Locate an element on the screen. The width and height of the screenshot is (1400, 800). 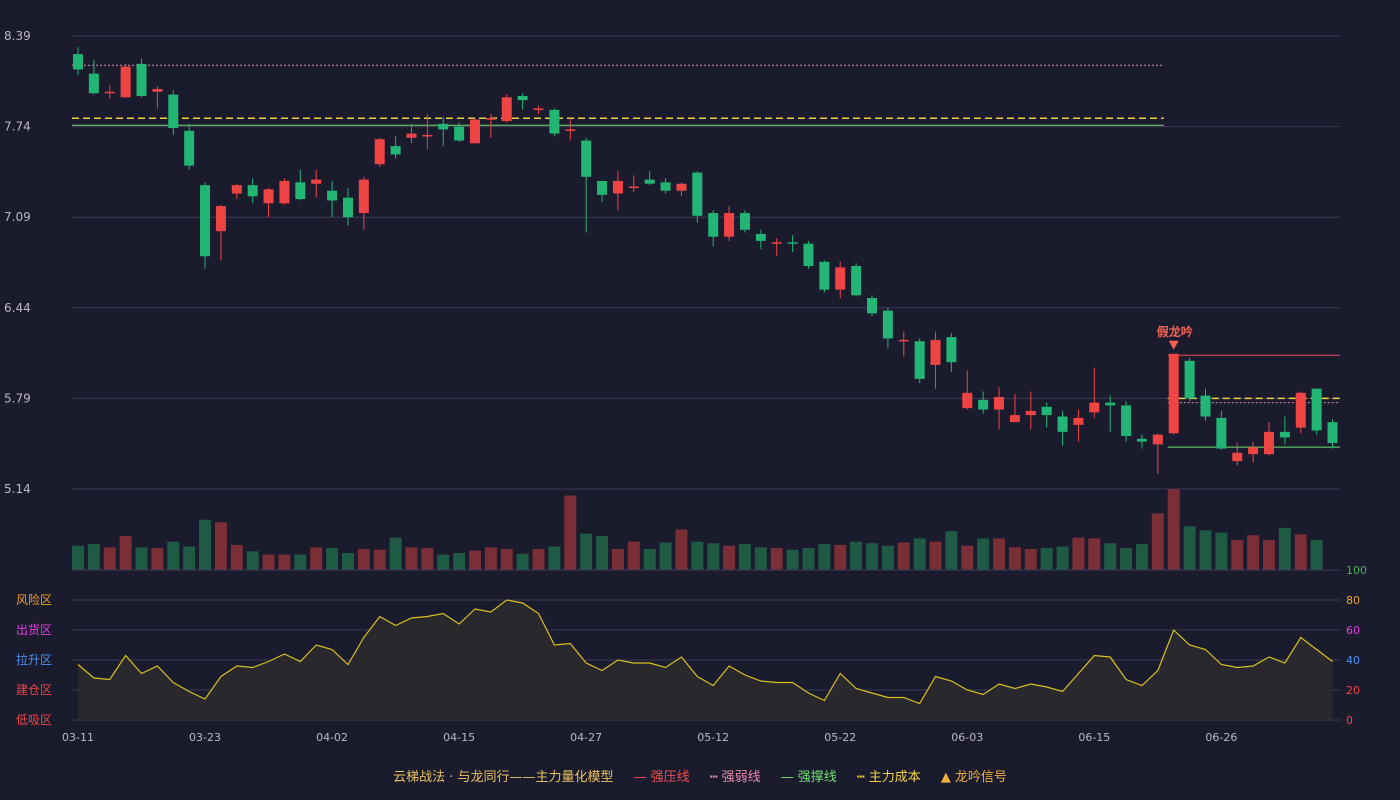
legend-item-support: — 强撑线 is located at coordinates (808, 777).